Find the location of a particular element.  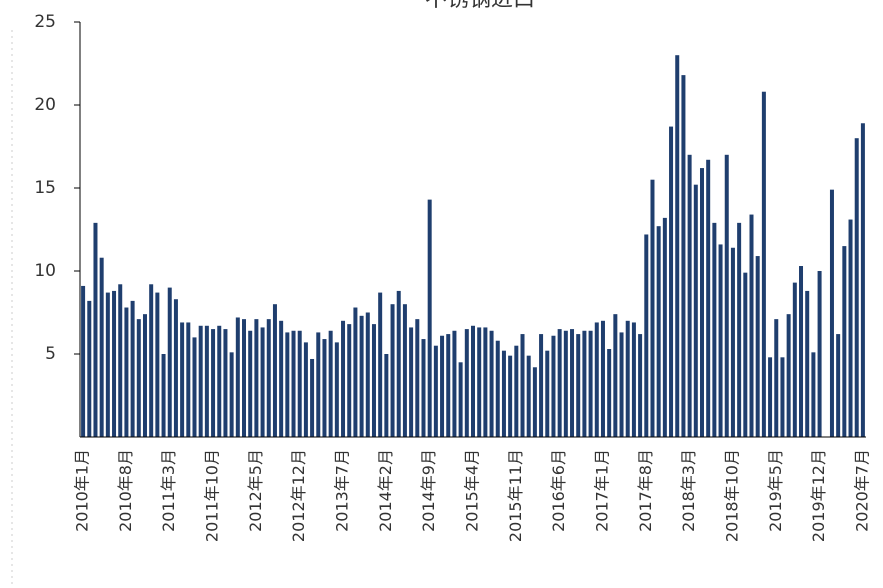

x-tick-label: 2011年10月 is located at coordinates (212, 495).